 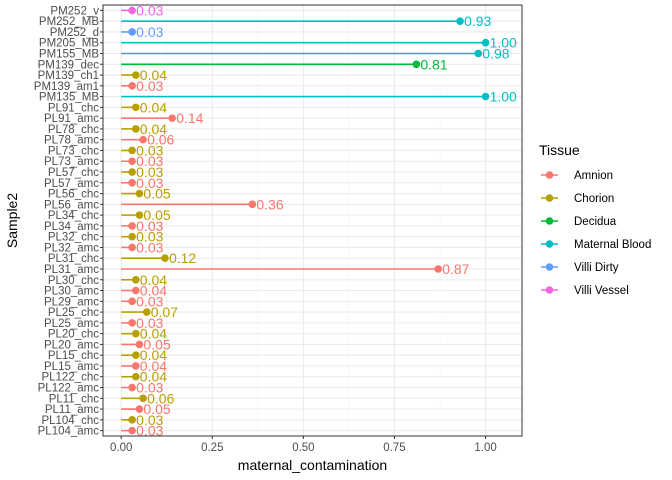 I want to click on x-tick-labels: 0.00 0.25 0.50 0.75 1.00, so click(x=303, y=445).